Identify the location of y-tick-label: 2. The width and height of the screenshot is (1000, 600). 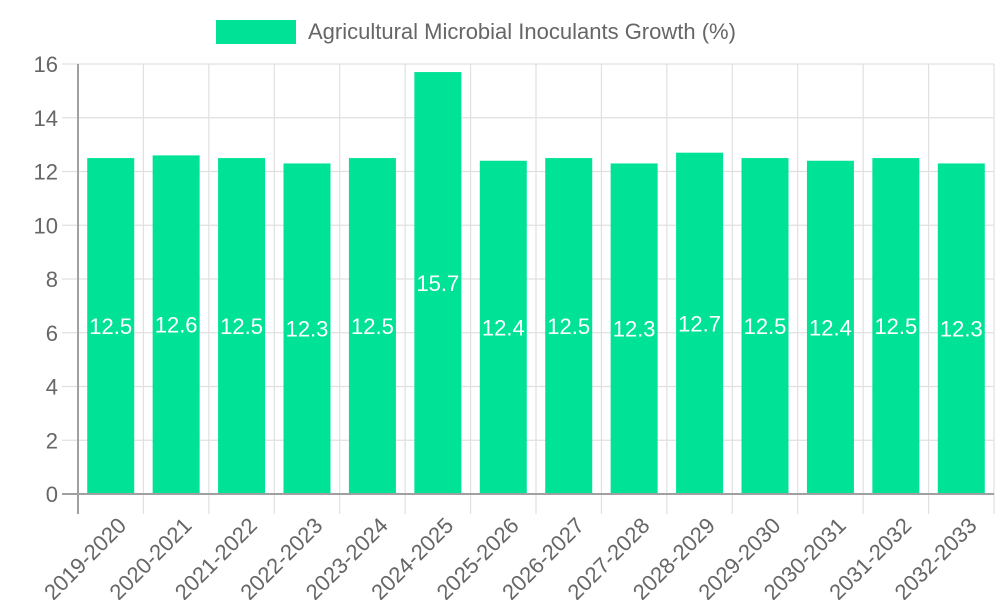
(52, 440).